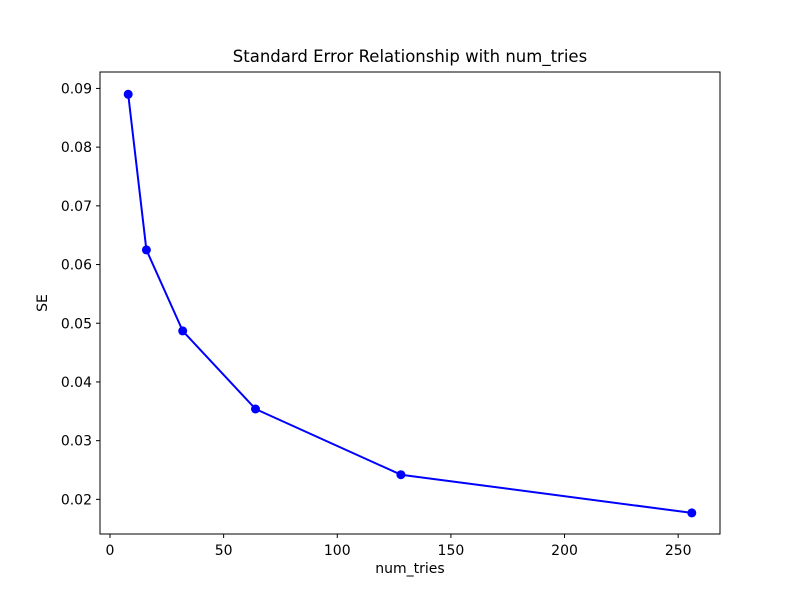 This screenshot has height=600, width=800. What do you see at coordinates (80, 294) in the screenshot?
I see `y-axis-ticks: 0.02 0.03 0.04 0.05 0.06 0.07 0.08 0.09` at bounding box center [80, 294].